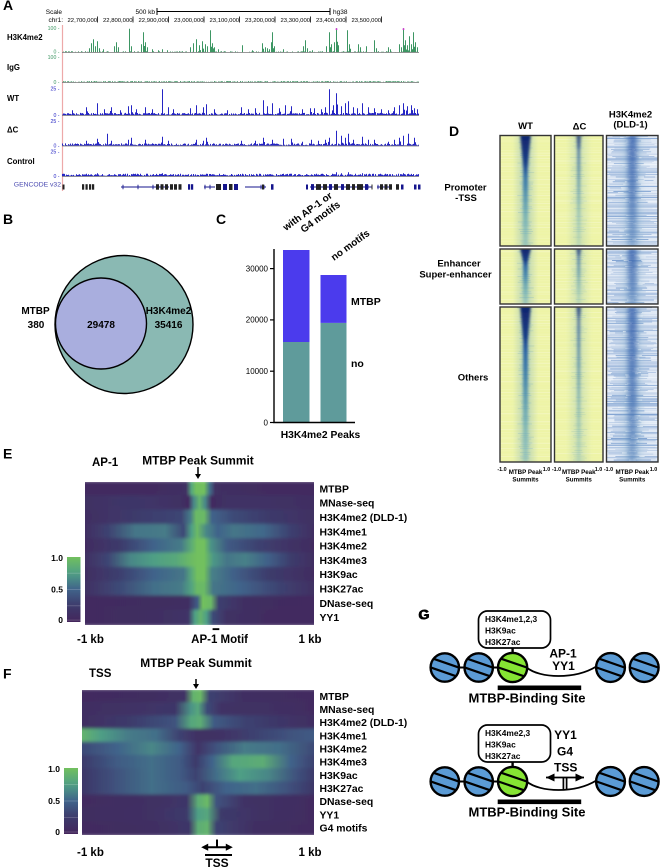 This screenshot has width=666, height=868. I want to click on svg-text: no motifs, so click(350, 246).